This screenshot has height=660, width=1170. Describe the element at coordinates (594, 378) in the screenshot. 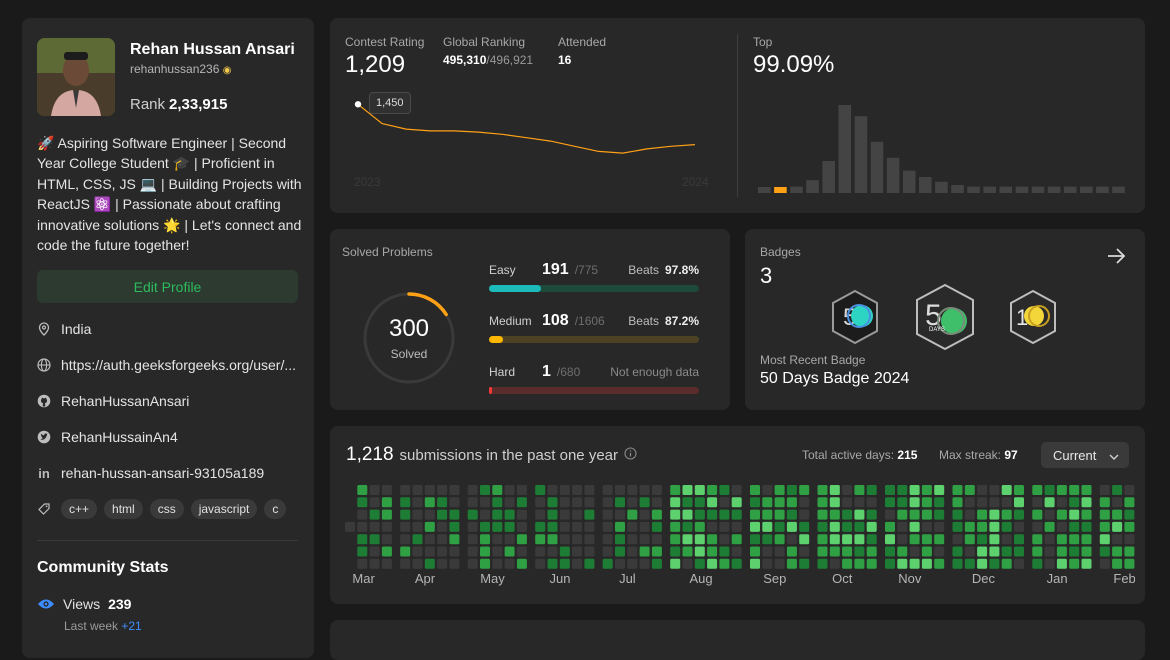

I see `hard-row: Hard 1/680 Not enough data` at that location.